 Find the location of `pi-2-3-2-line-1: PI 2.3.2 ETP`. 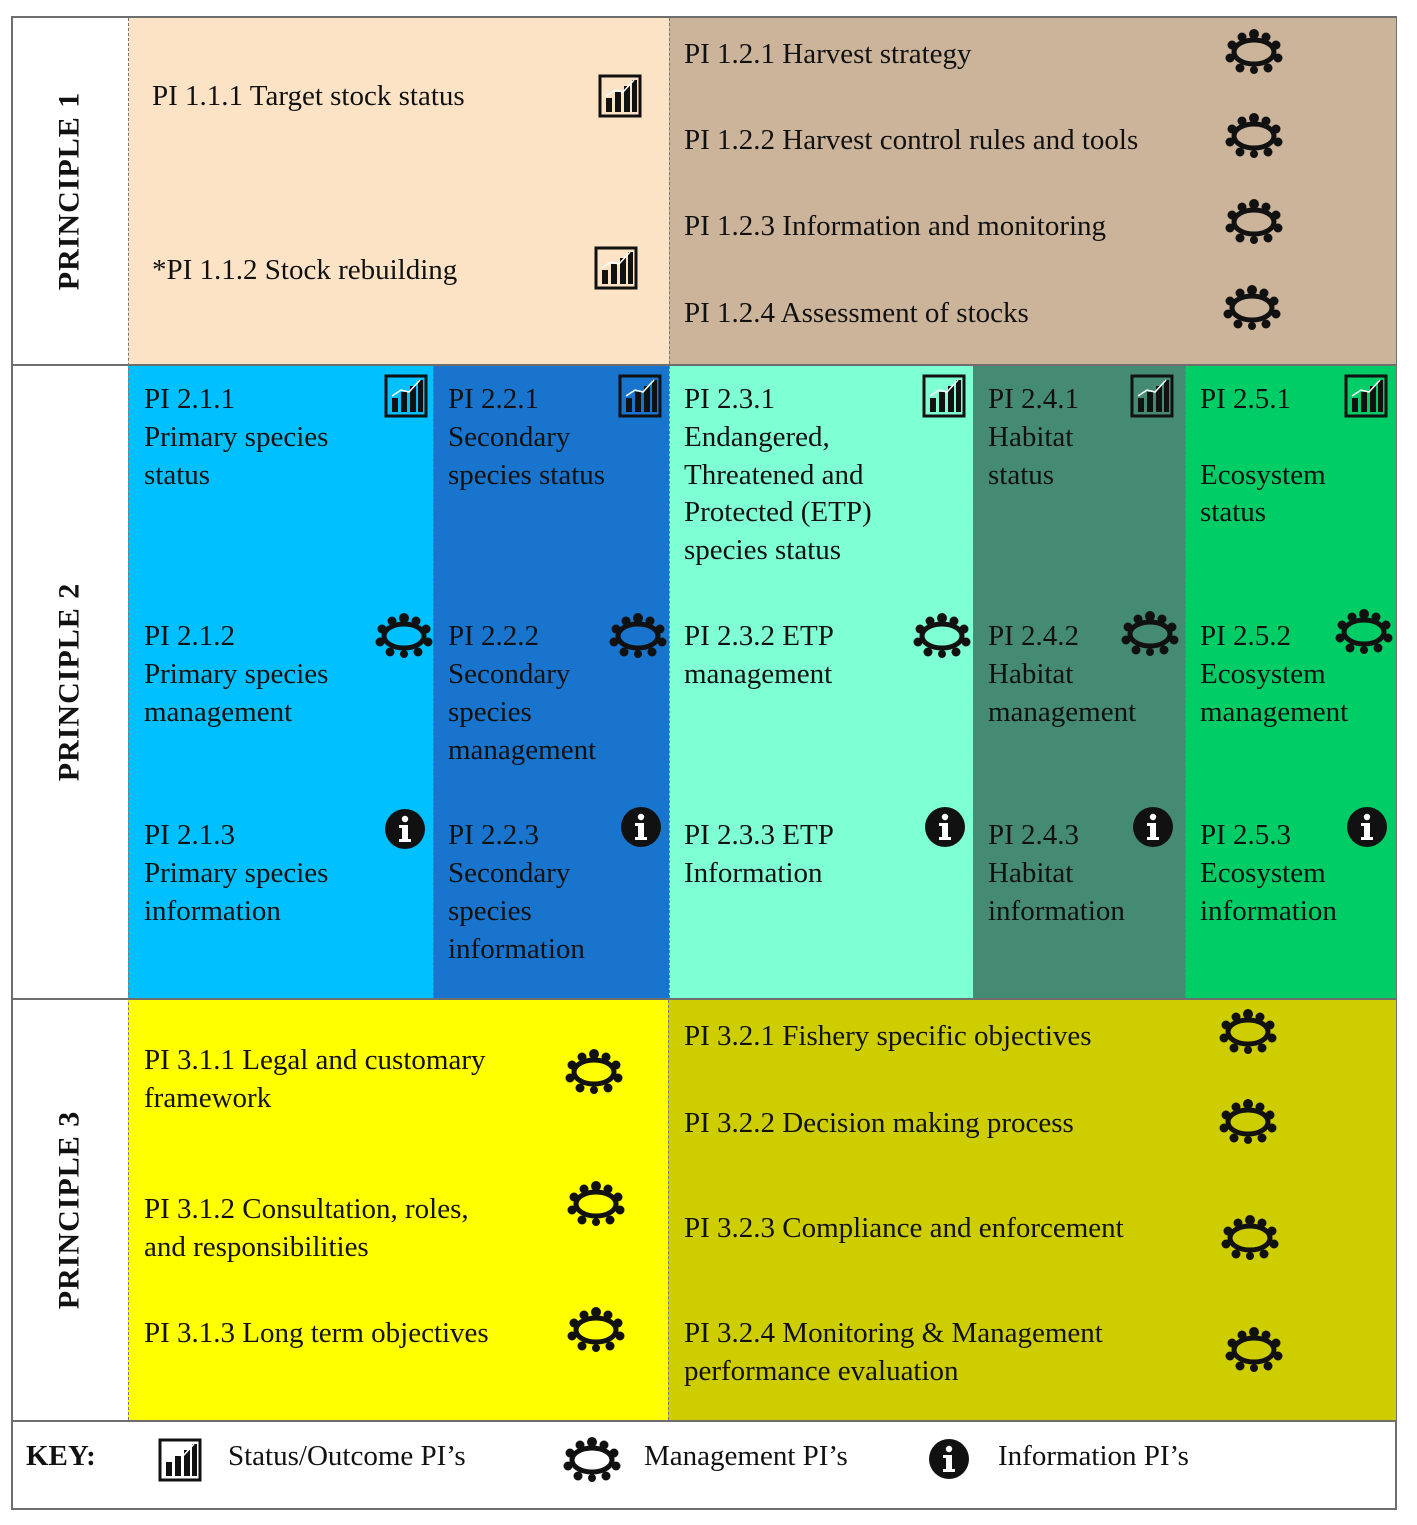

pi-2-3-2-line-1: PI 2.3.2 ETP is located at coordinates (759, 636).